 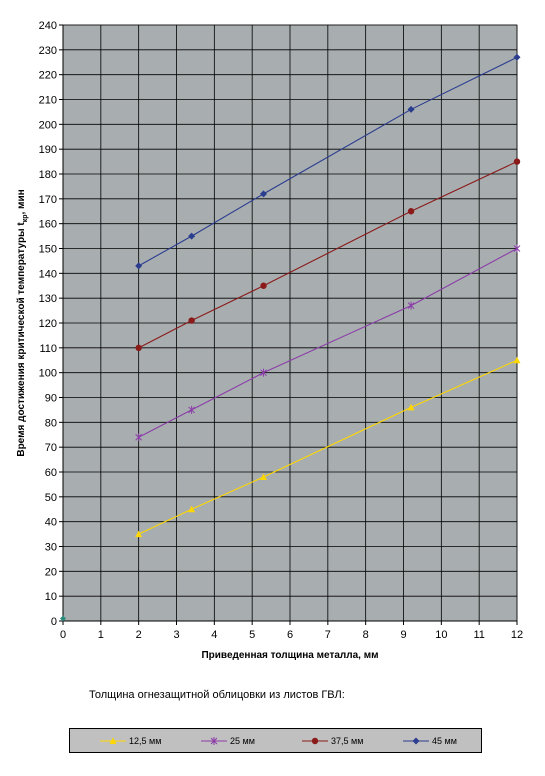 I want to click on x-tick-label: 12, so click(x=517, y=635).